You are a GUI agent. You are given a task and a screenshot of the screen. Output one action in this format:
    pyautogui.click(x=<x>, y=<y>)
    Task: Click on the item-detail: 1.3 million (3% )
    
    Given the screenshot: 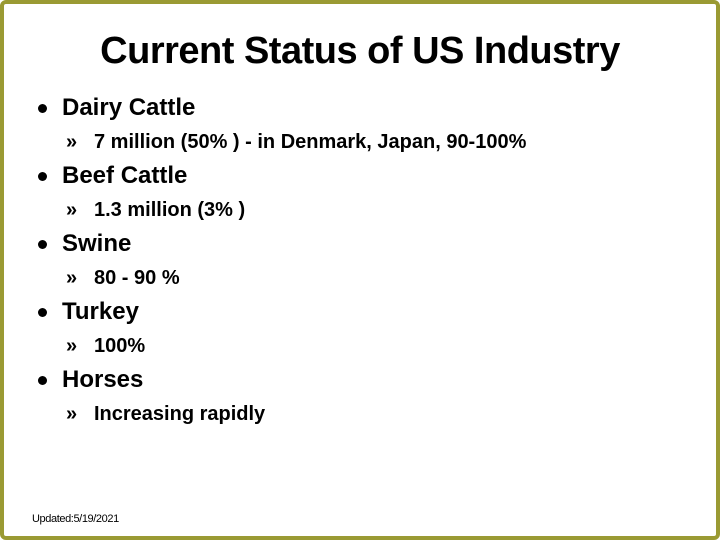 What is the action you would take?
    pyautogui.click(x=170, y=210)
    